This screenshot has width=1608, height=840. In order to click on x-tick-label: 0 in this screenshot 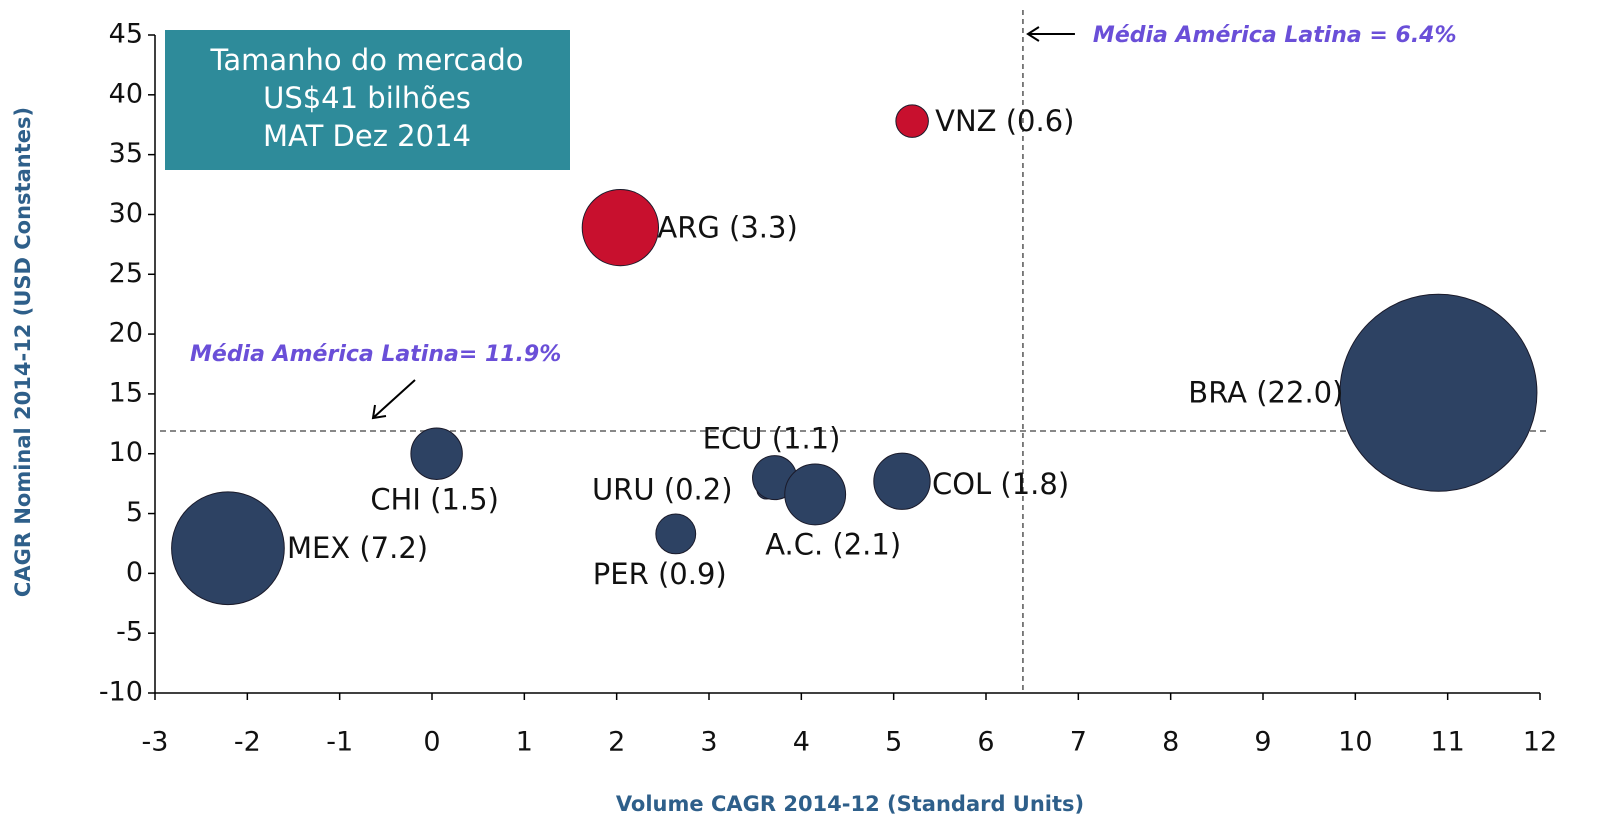, I will do `click(431, 742)`.